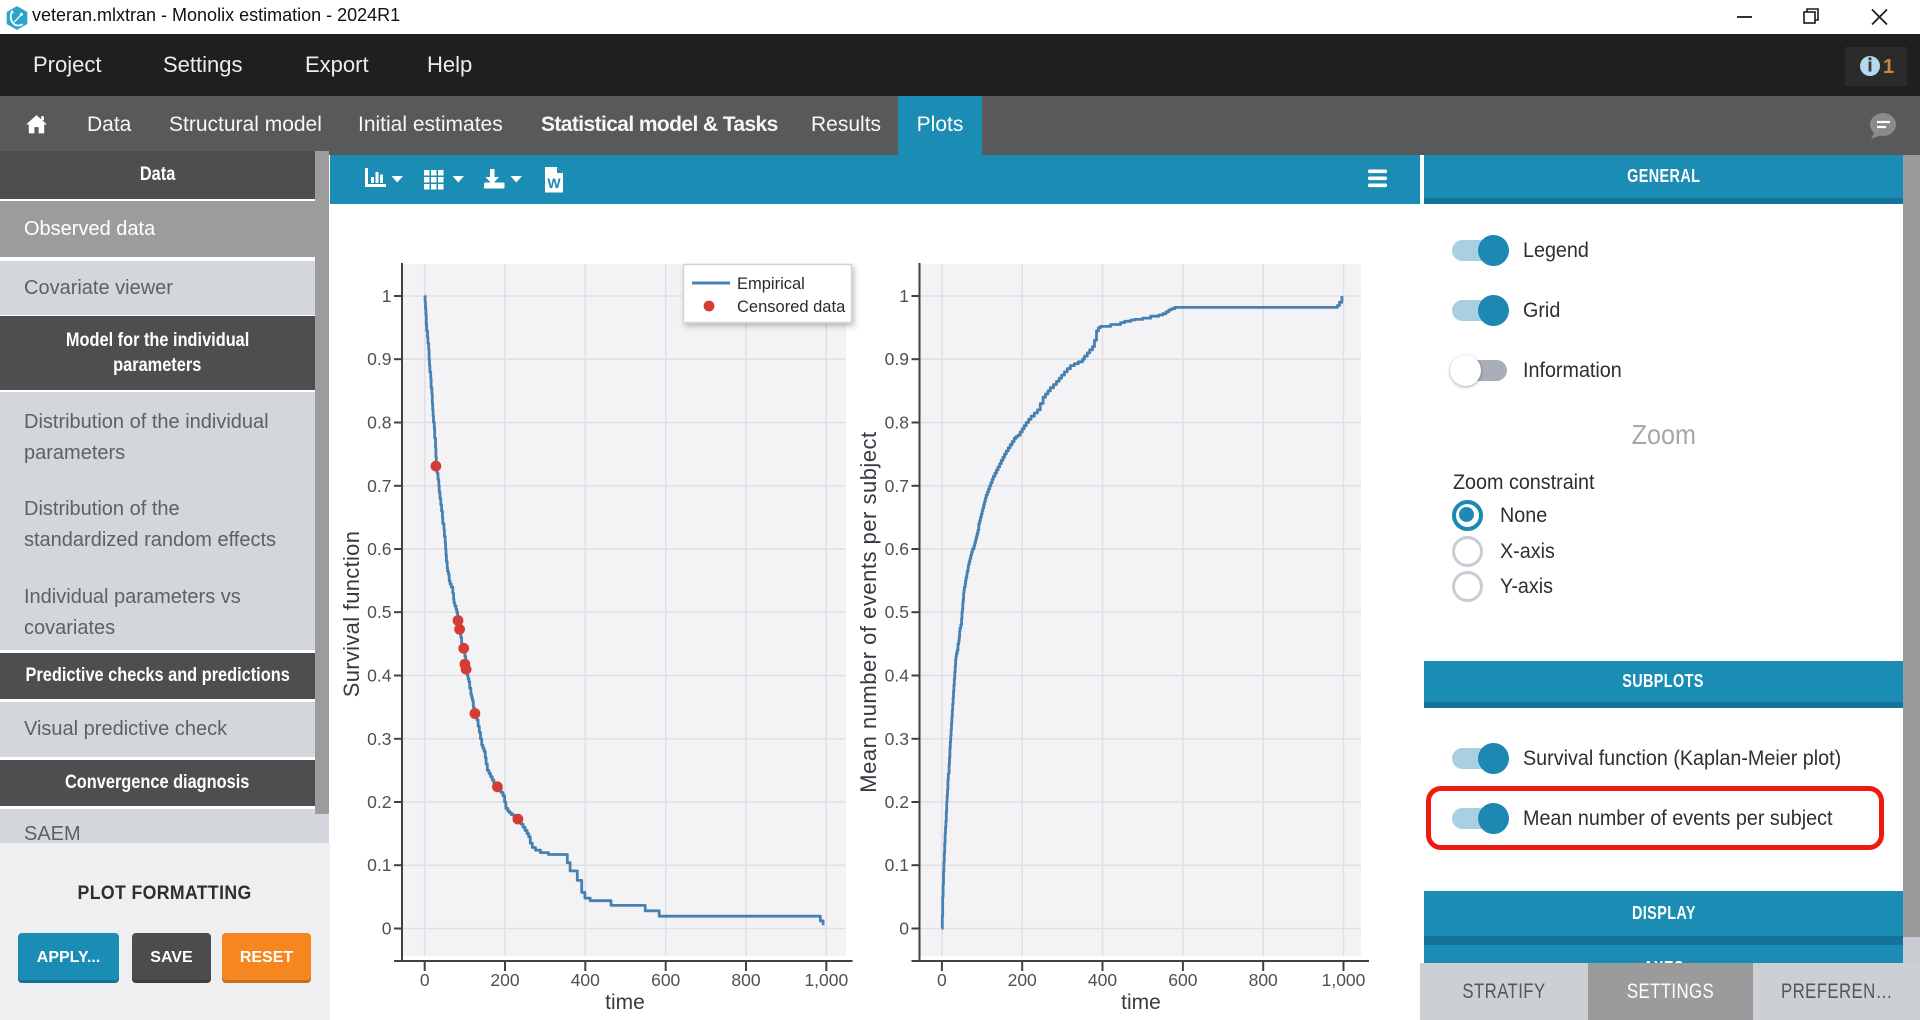 The width and height of the screenshot is (1920, 1020). I want to click on svg-text: Censored data, so click(791, 307).